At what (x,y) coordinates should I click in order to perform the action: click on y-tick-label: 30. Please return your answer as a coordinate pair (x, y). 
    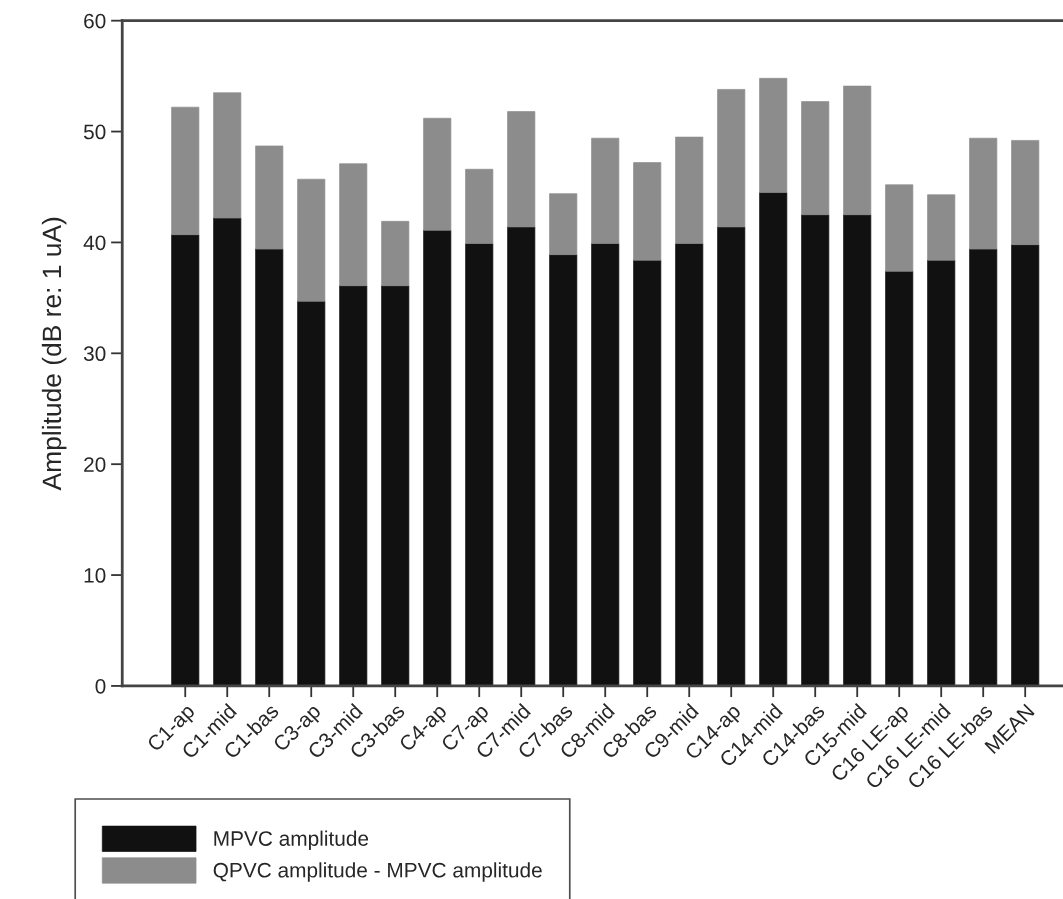
    Looking at the image, I should click on (94, 354).